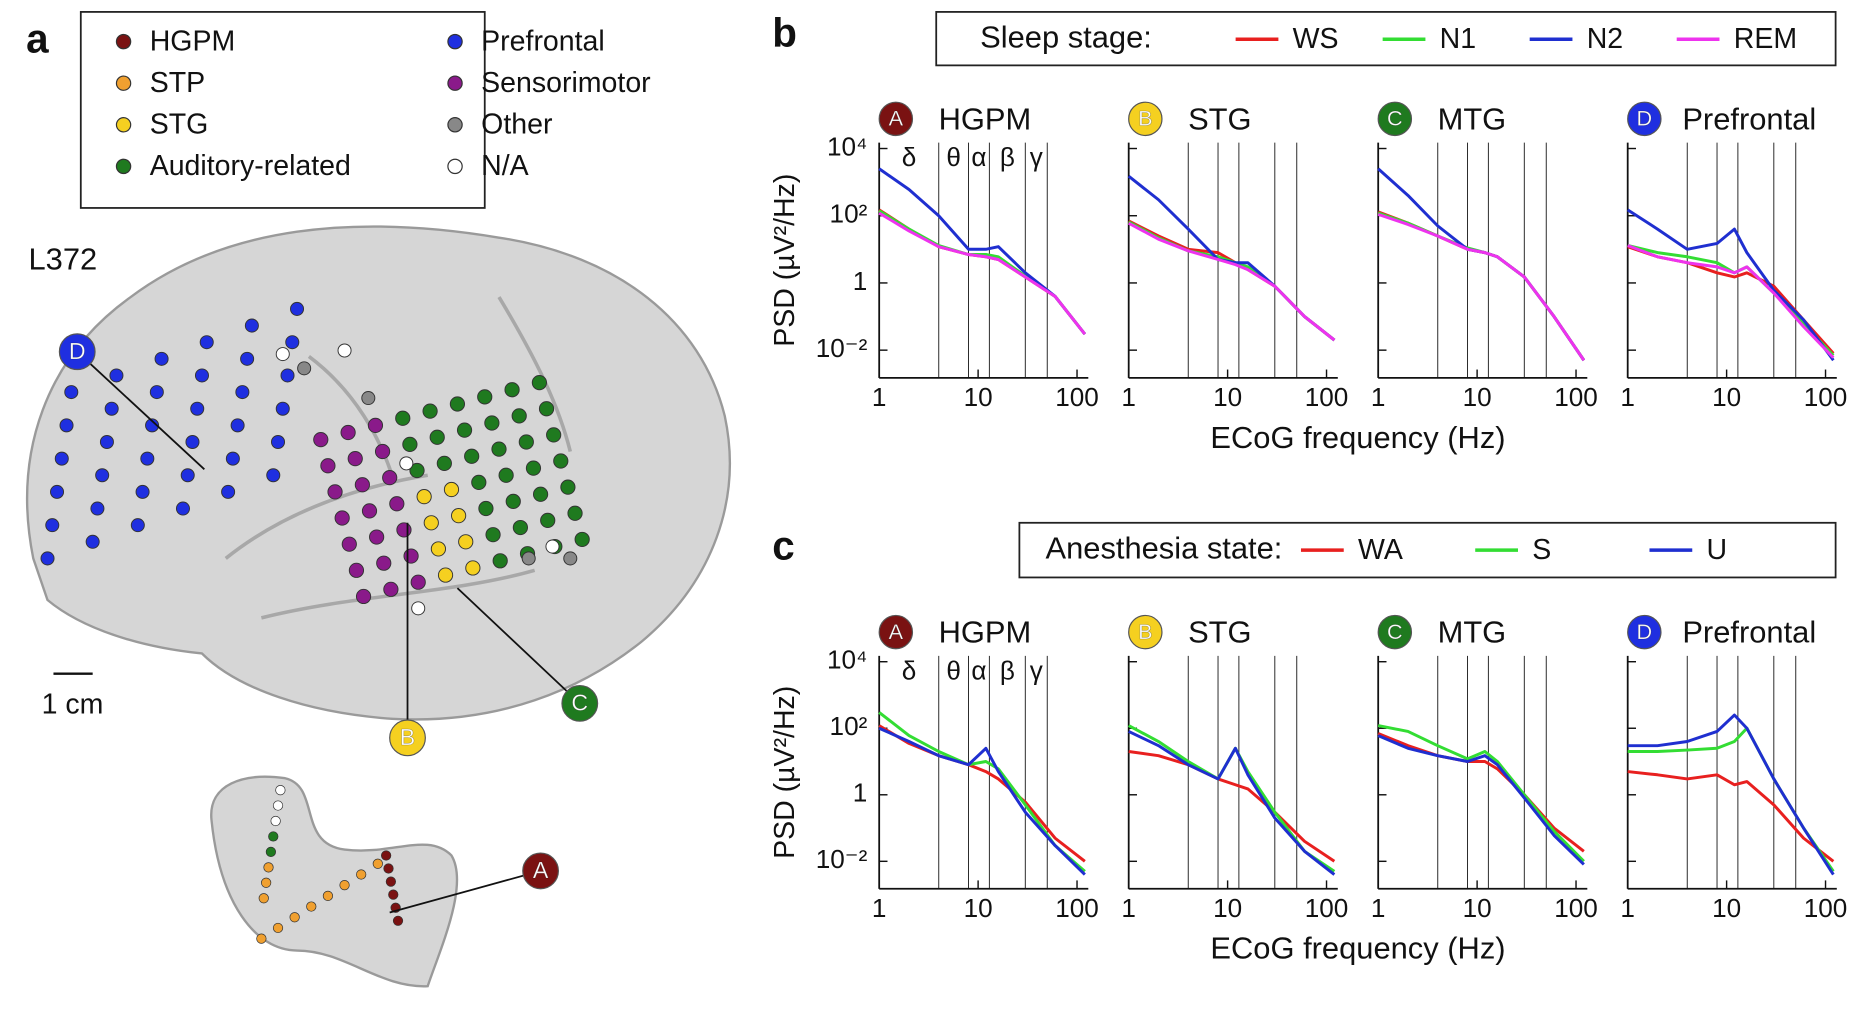 This screenshot has width=1857, height=1009. Describe the element at coordinates (179, 124) in the screenshot. I see `legend-label: STG` at that location.